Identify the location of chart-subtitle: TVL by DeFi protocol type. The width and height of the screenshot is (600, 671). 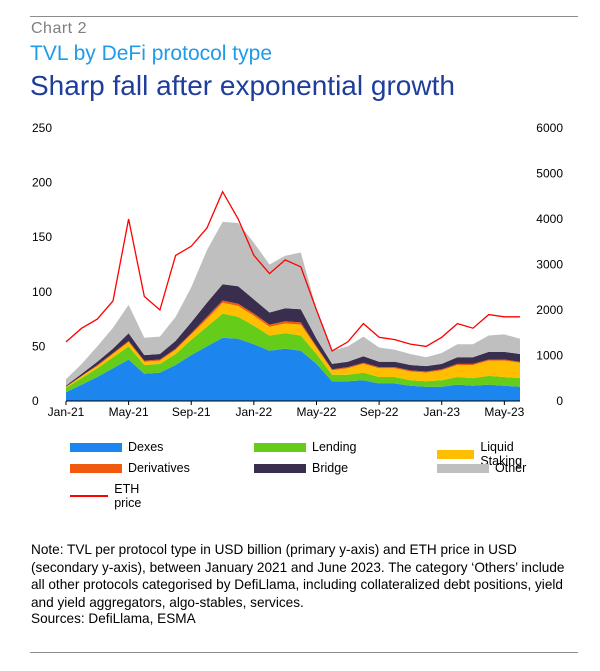
(151, 53).